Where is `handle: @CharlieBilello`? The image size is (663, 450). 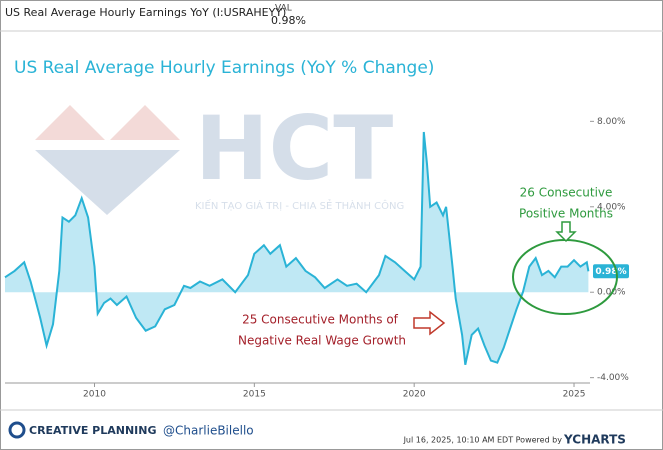 handle: @CharlieBilello is located at coordinates (208, 431).